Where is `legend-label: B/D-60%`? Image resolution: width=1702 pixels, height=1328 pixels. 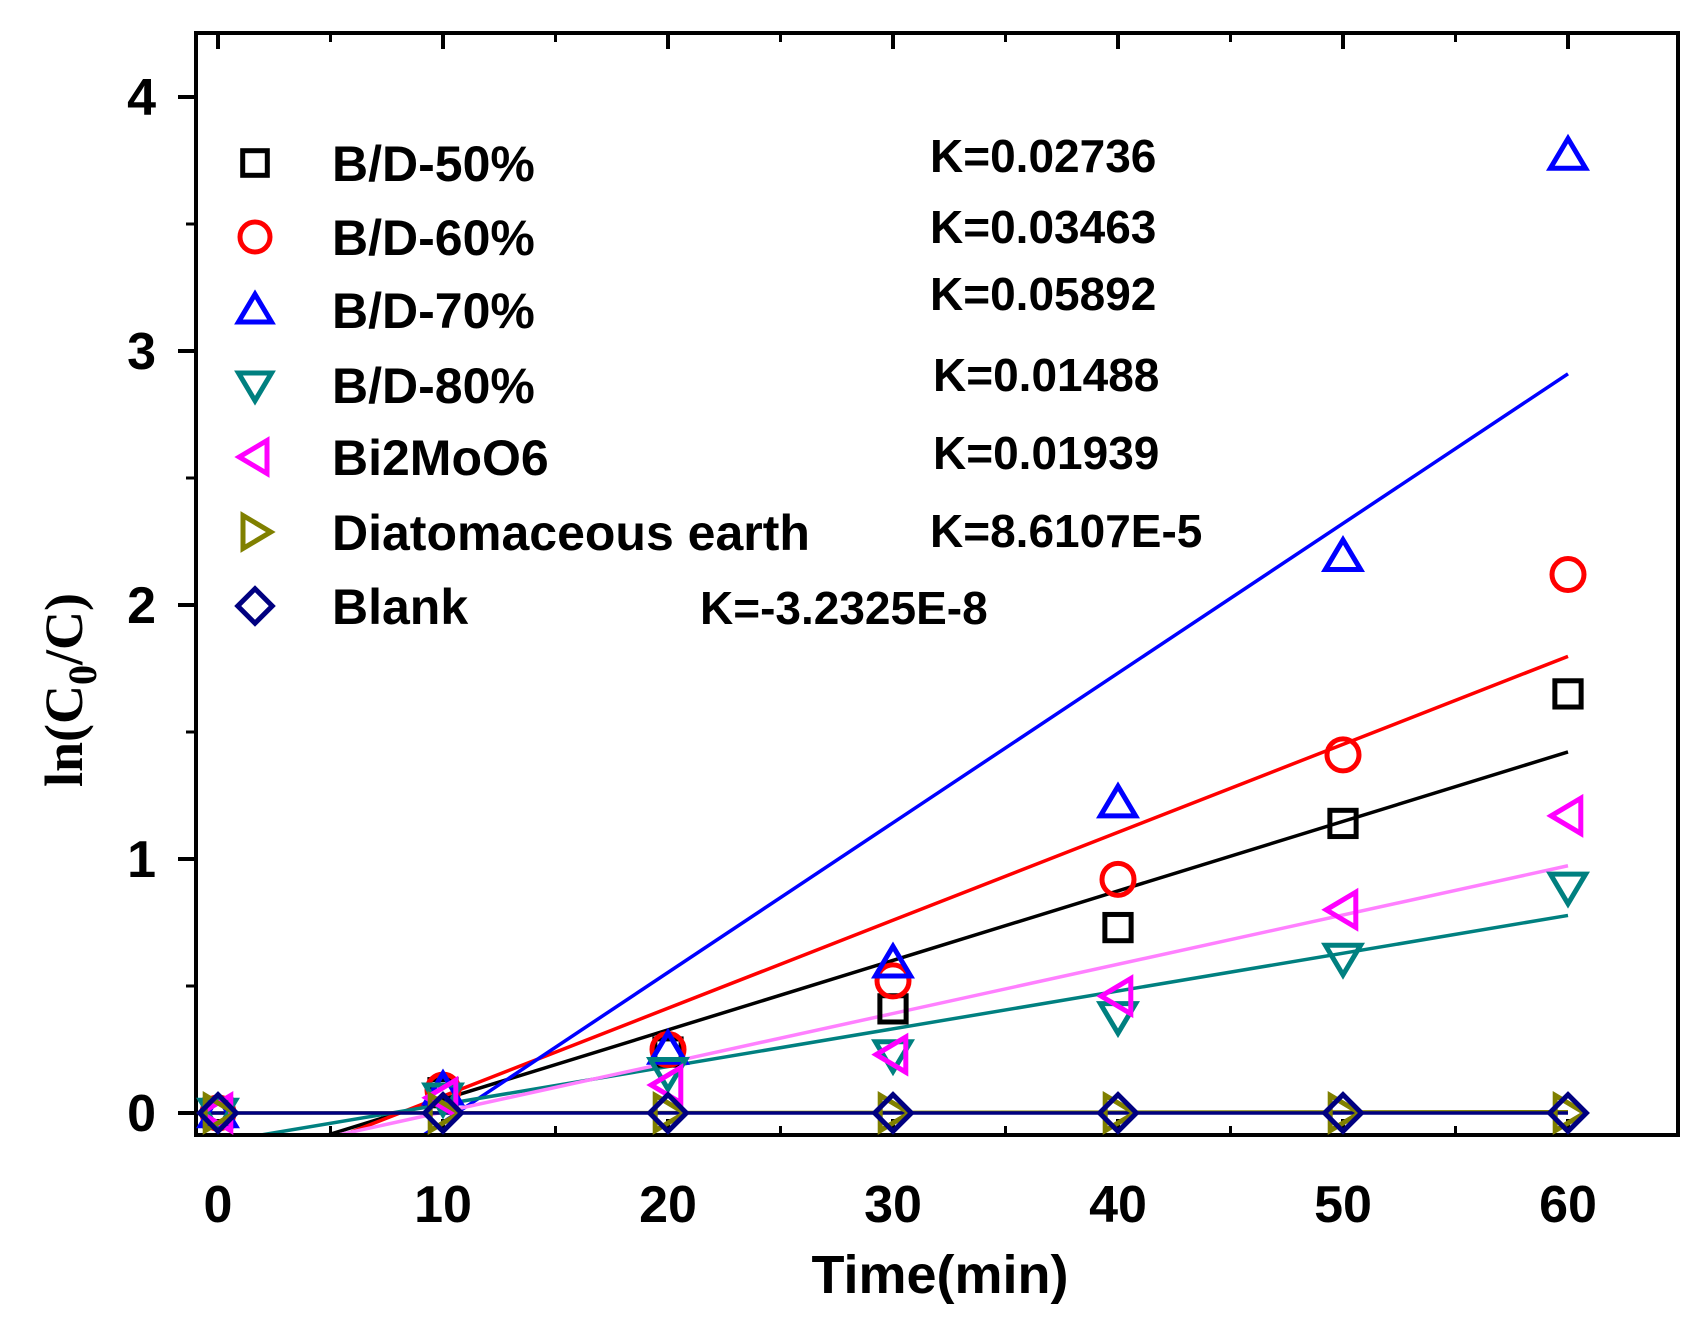
legend-label: B/D-60% is located at coordinates (433, 238).